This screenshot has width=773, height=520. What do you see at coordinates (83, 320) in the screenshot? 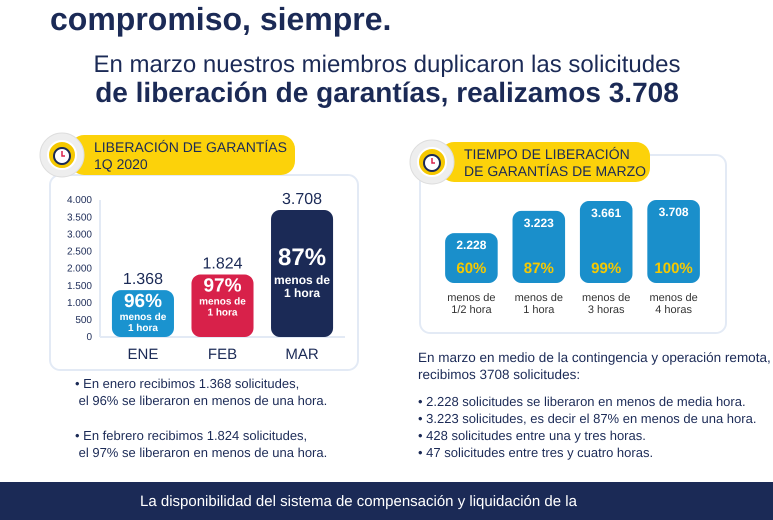
I see `y-tick-label: 500` at bounding box center [83, 320].